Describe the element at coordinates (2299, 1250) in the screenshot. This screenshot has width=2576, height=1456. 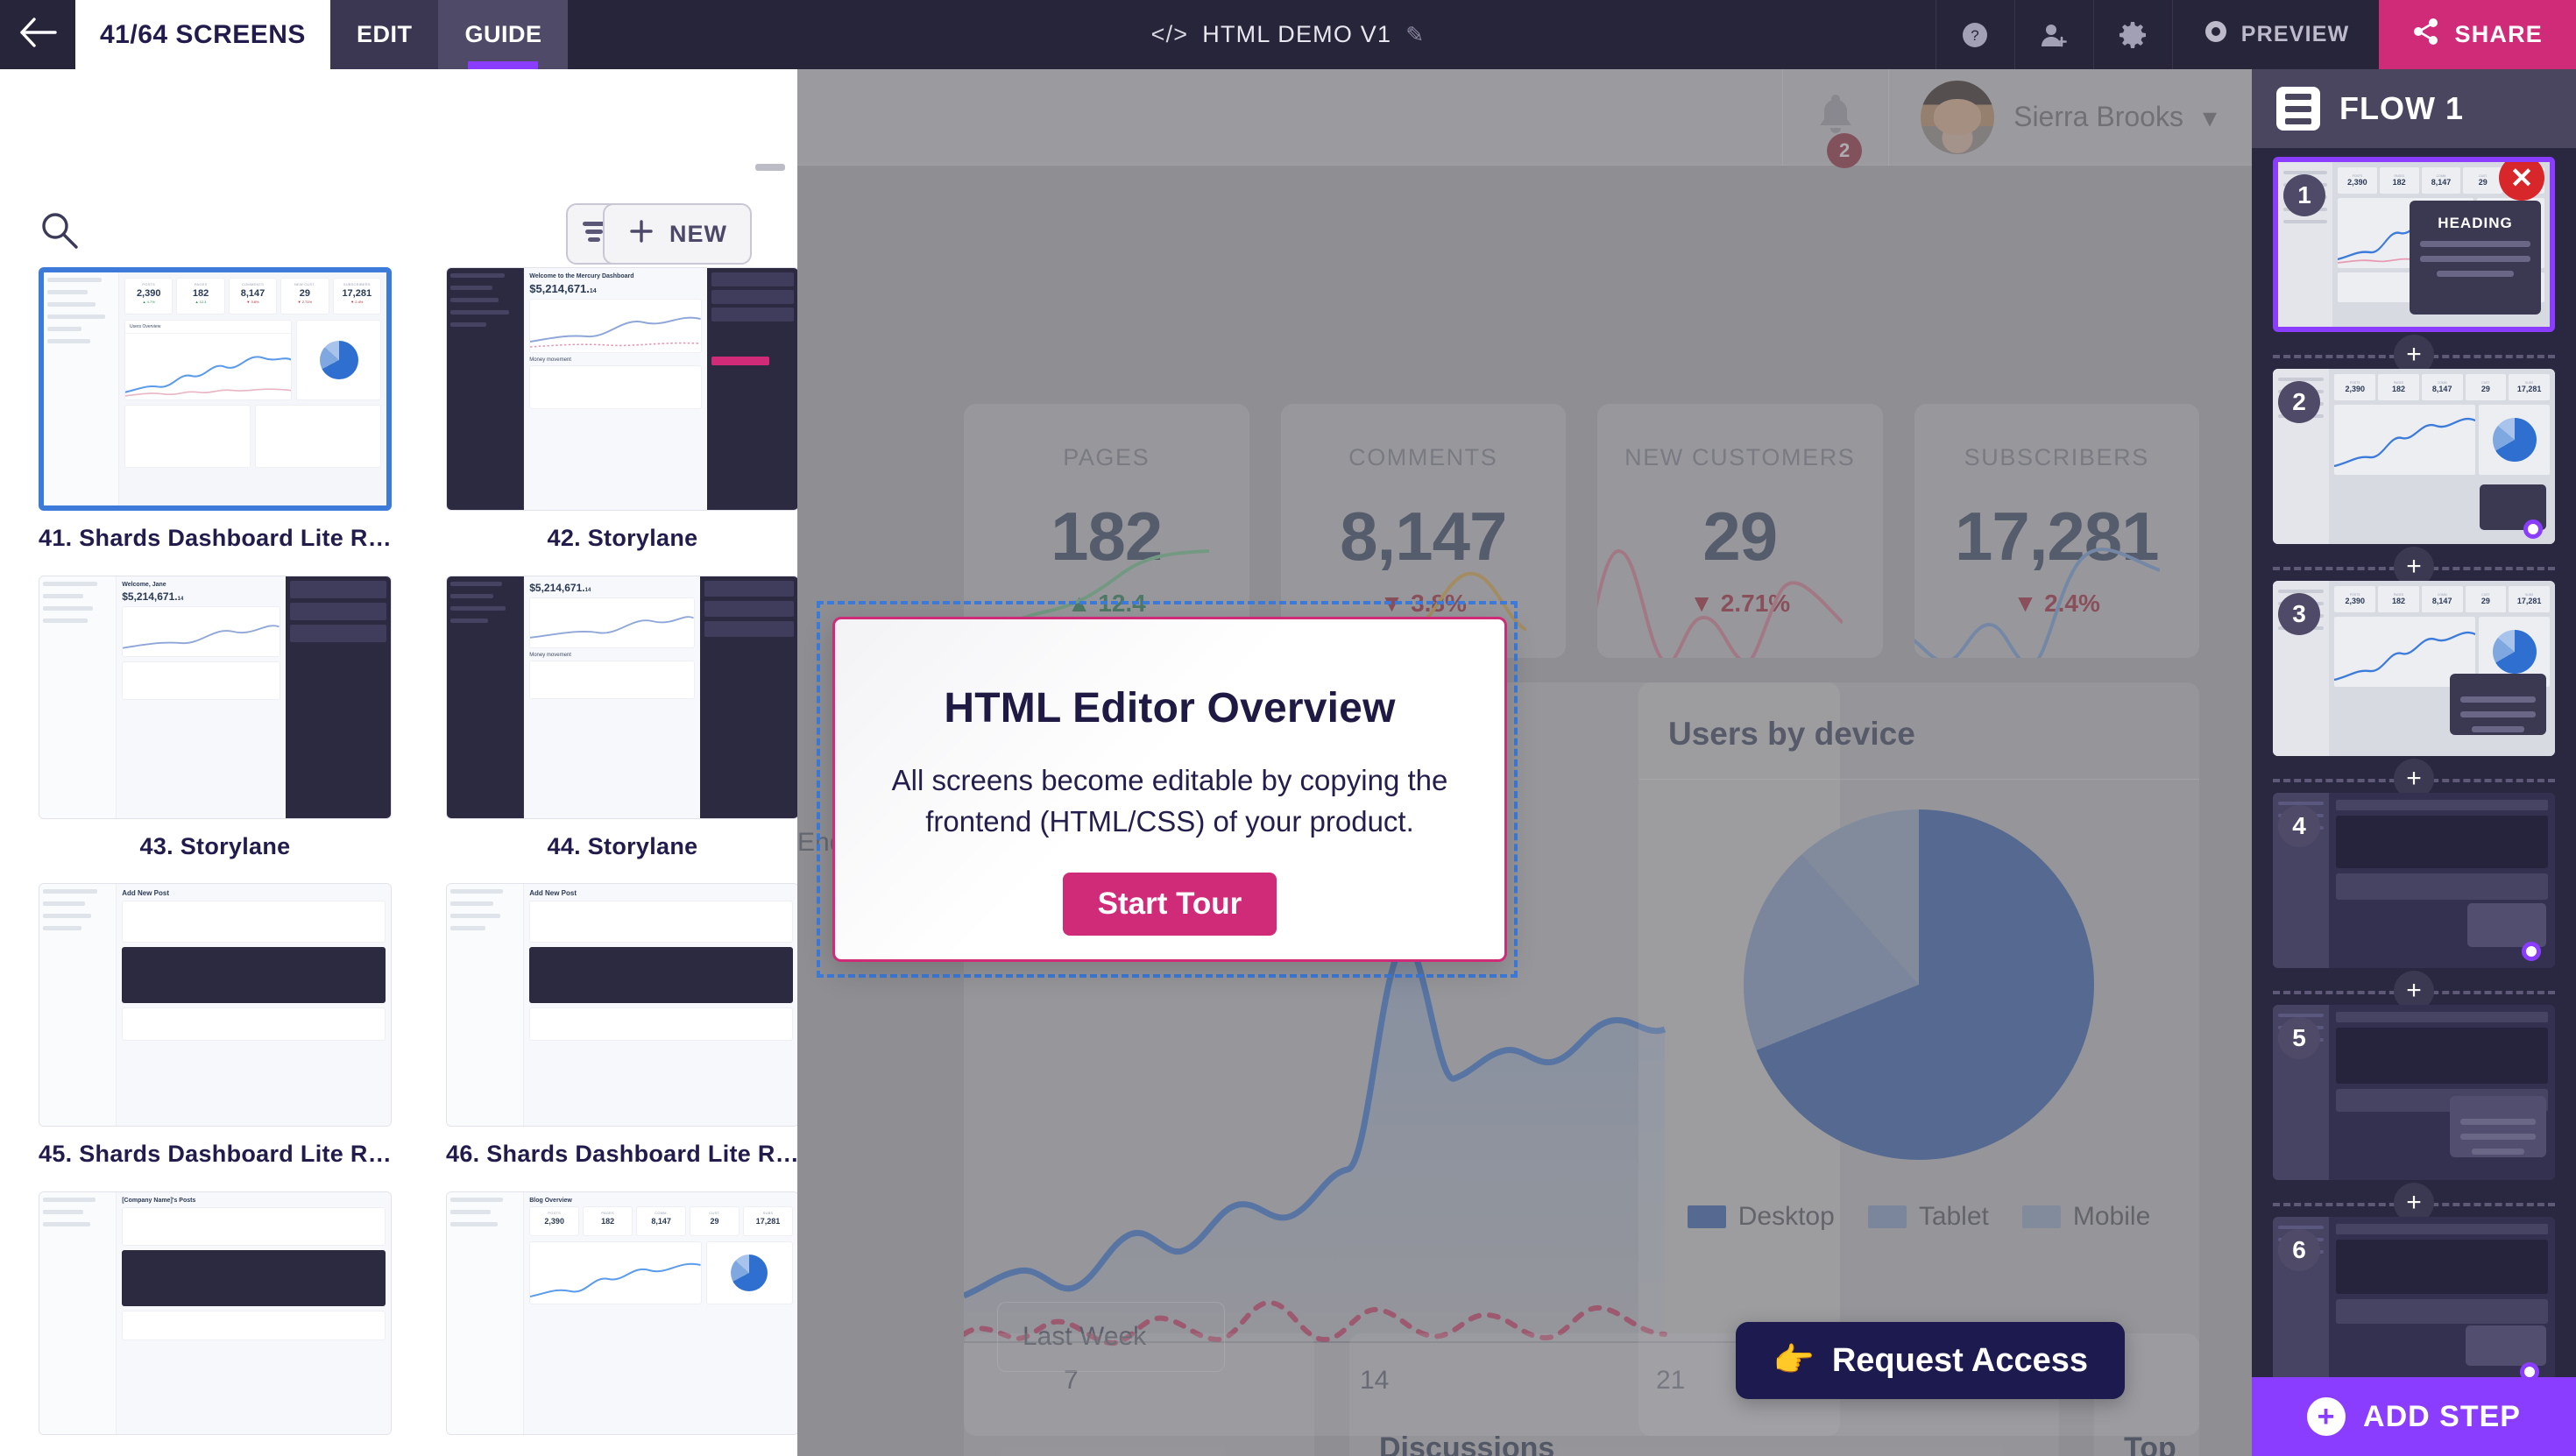
I see `step-number: 6` at that location.